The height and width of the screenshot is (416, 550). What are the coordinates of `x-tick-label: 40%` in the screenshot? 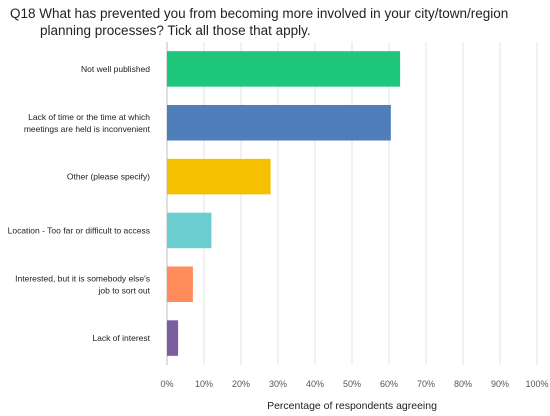 It's located at (315, 384).